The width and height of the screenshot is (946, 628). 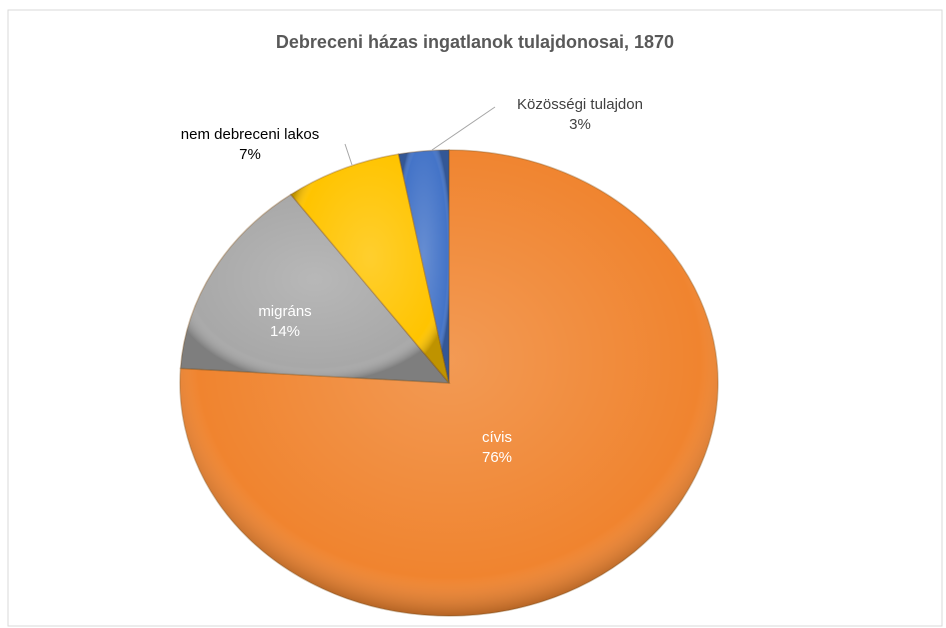 I want to click on slice-label: nem debreceni lakos, so click(x=250, y=134).